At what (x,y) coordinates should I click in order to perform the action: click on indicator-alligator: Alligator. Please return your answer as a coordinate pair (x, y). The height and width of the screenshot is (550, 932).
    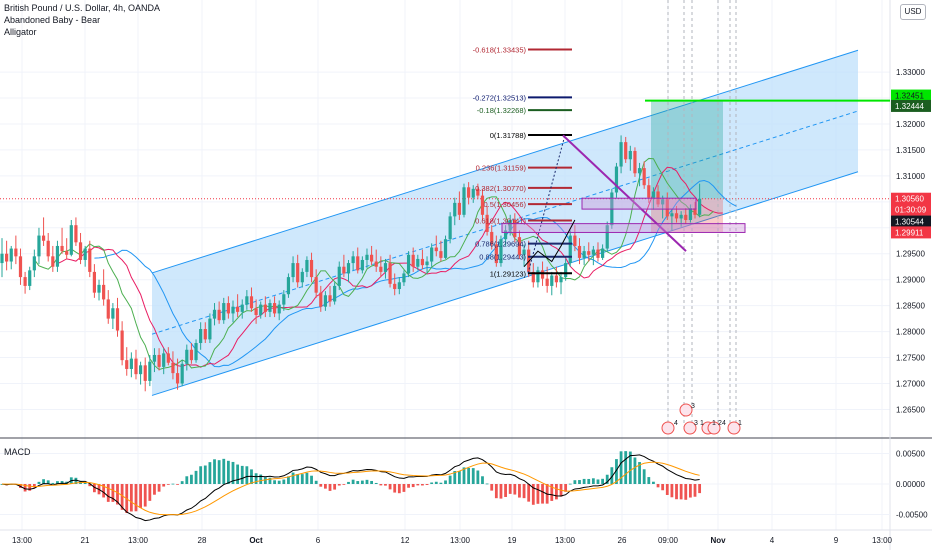
    Looking at the image, I should click on (20, 32).